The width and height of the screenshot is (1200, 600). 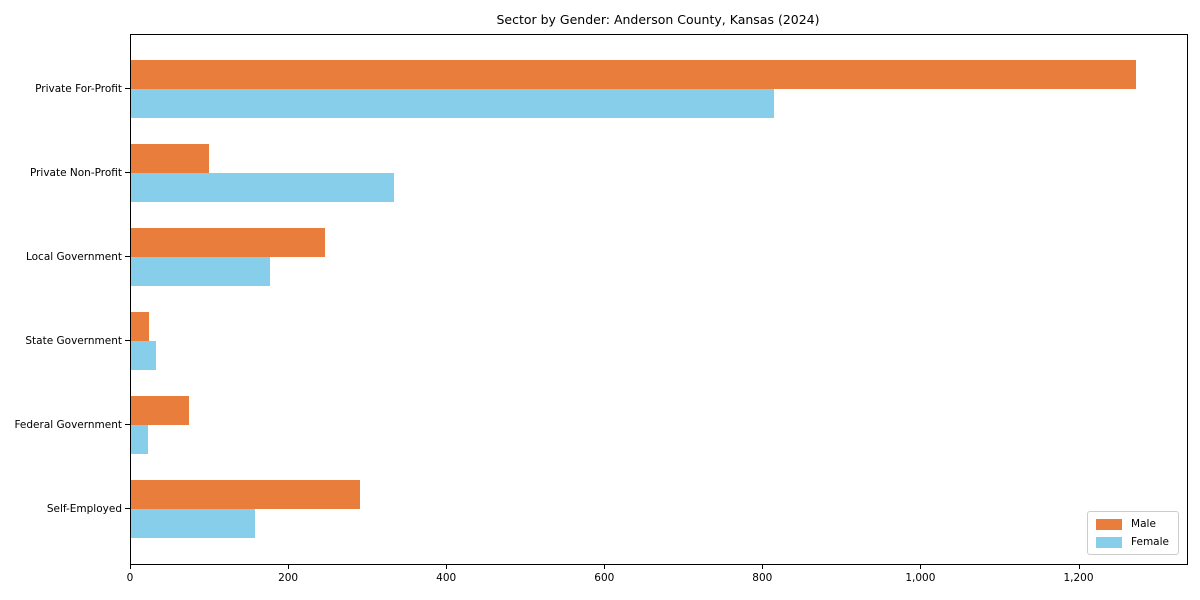 What do you see at coordinates (246, 494) in the screenshot?
I see `bar-male-self-employed` at bounding box center [246, 494].